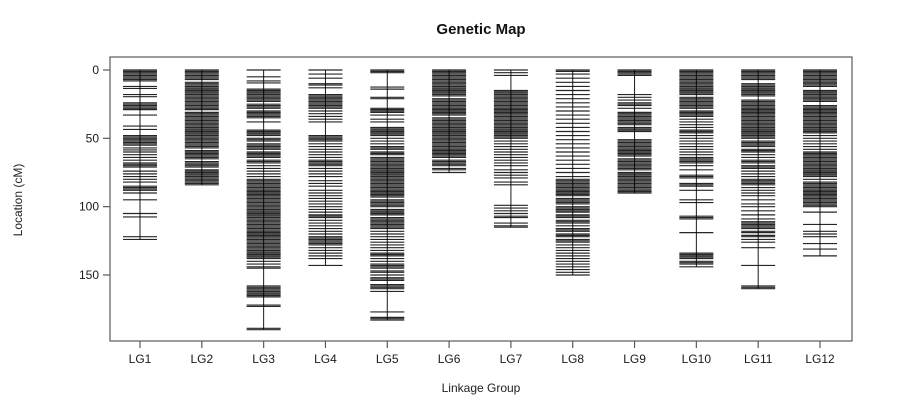 Image resolution: width=898 pixels, height=404 pixels. What do you see at coordinates (325, 359) in the screenshot?
I see `x-tick-label-lg4: LG4` at bounding box center [325, 359].